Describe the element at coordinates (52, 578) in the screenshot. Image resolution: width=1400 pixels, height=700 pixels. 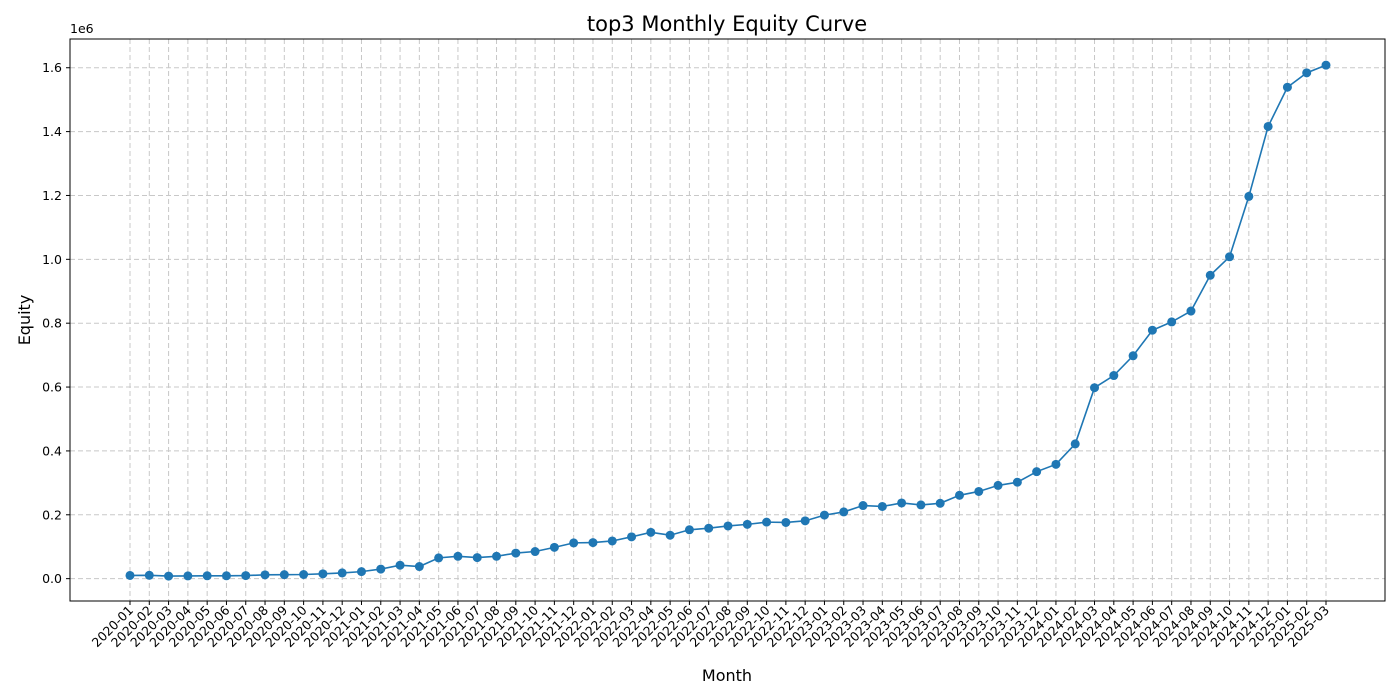
I see `y-tick-label: 0.0` at that location.